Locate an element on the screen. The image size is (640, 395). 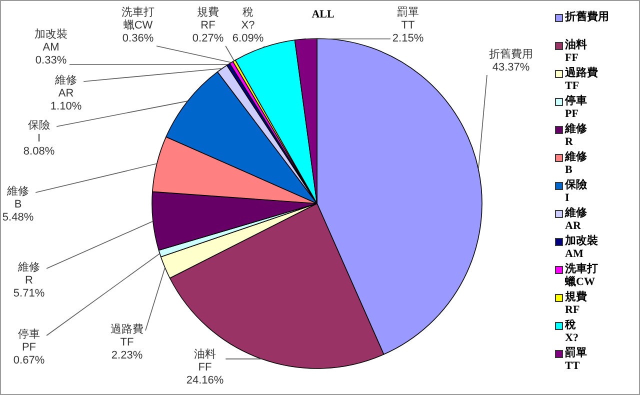
slice-label: 維修 R is located at coordinates (28, 274).